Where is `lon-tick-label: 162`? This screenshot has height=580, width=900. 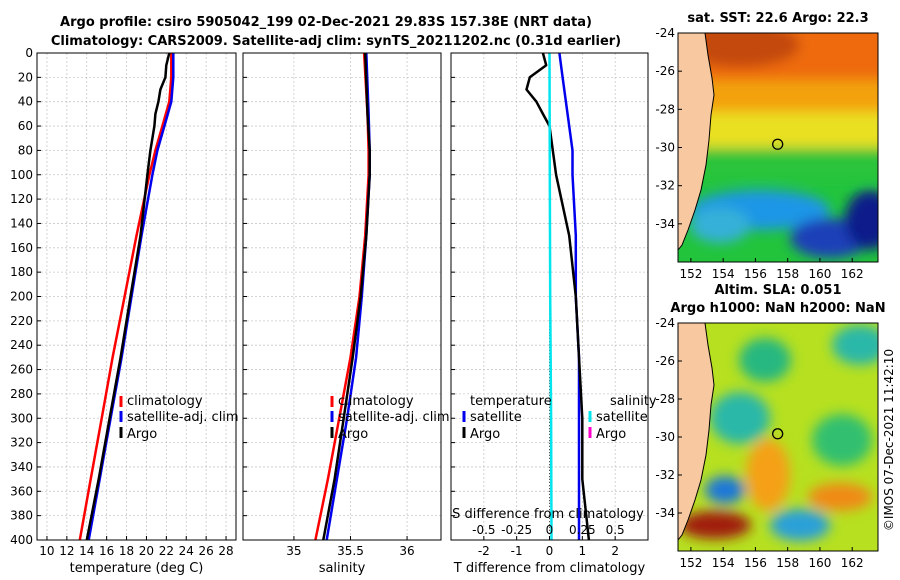
lon-tick-label: 162 is located at coordinates (852, 563).